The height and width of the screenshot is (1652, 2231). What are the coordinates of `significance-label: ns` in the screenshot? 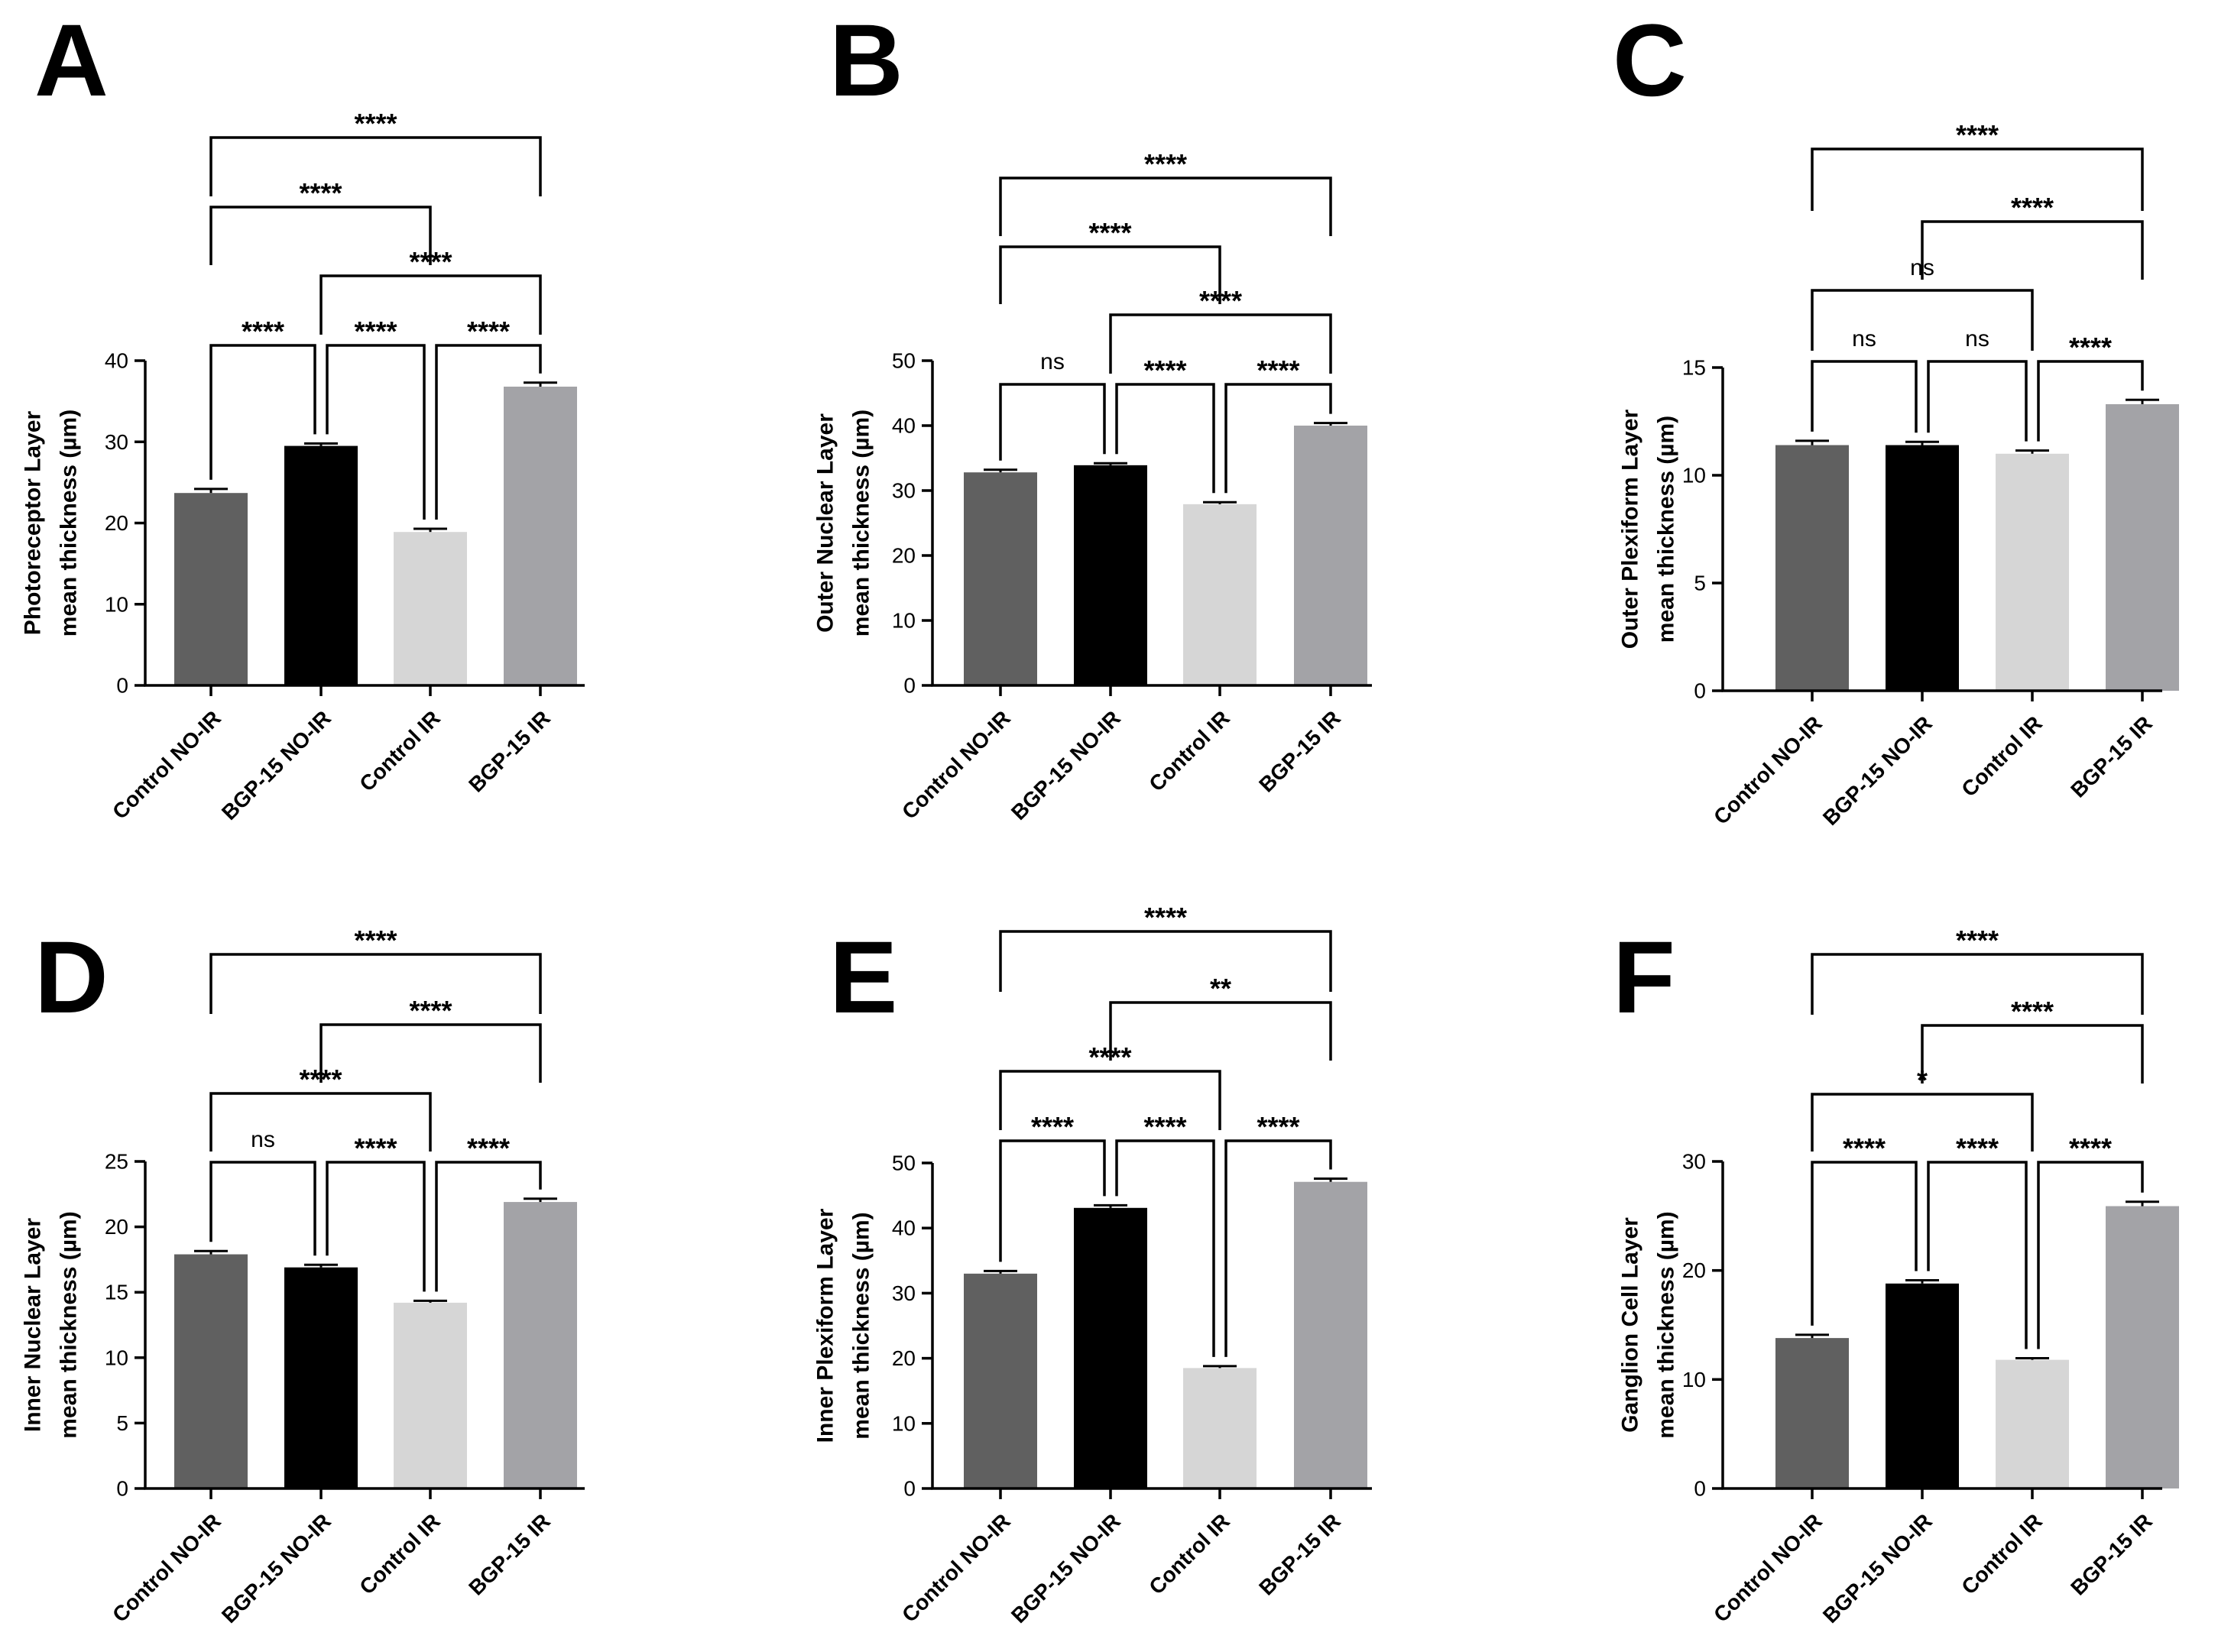 It's located at (1977, 338).